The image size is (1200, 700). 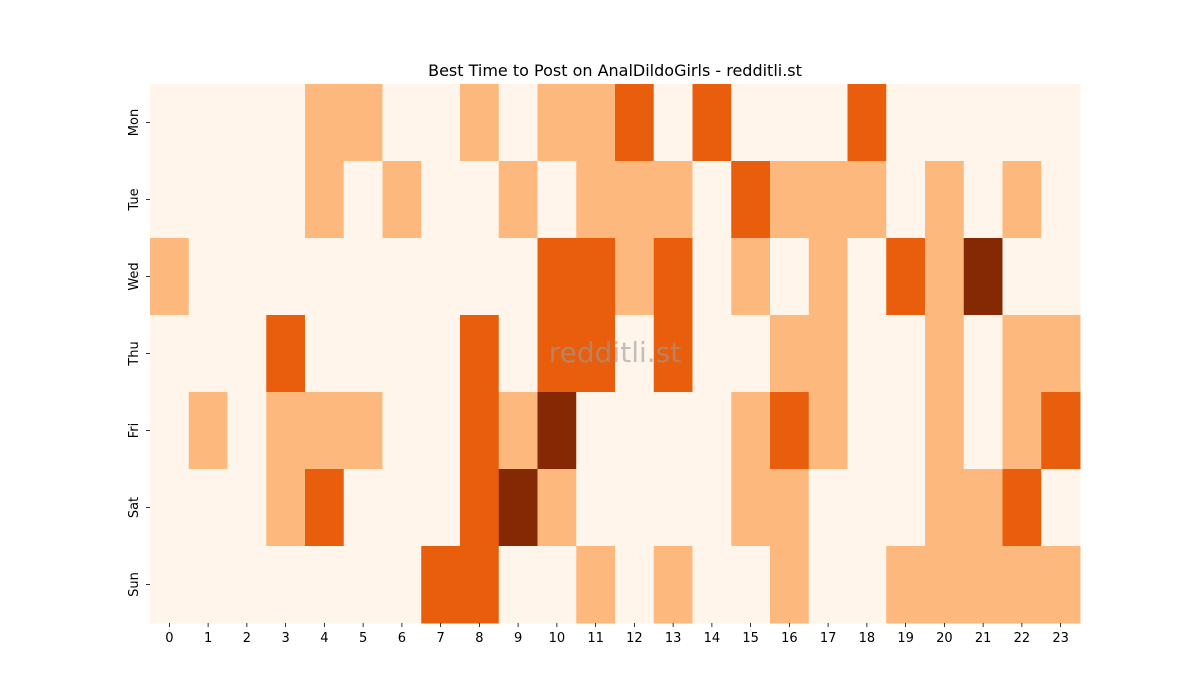 What do you see at coordinates (208, 638) in the screenshot?
I see `x-tick-label: 1` at bounding box center [208, 638].